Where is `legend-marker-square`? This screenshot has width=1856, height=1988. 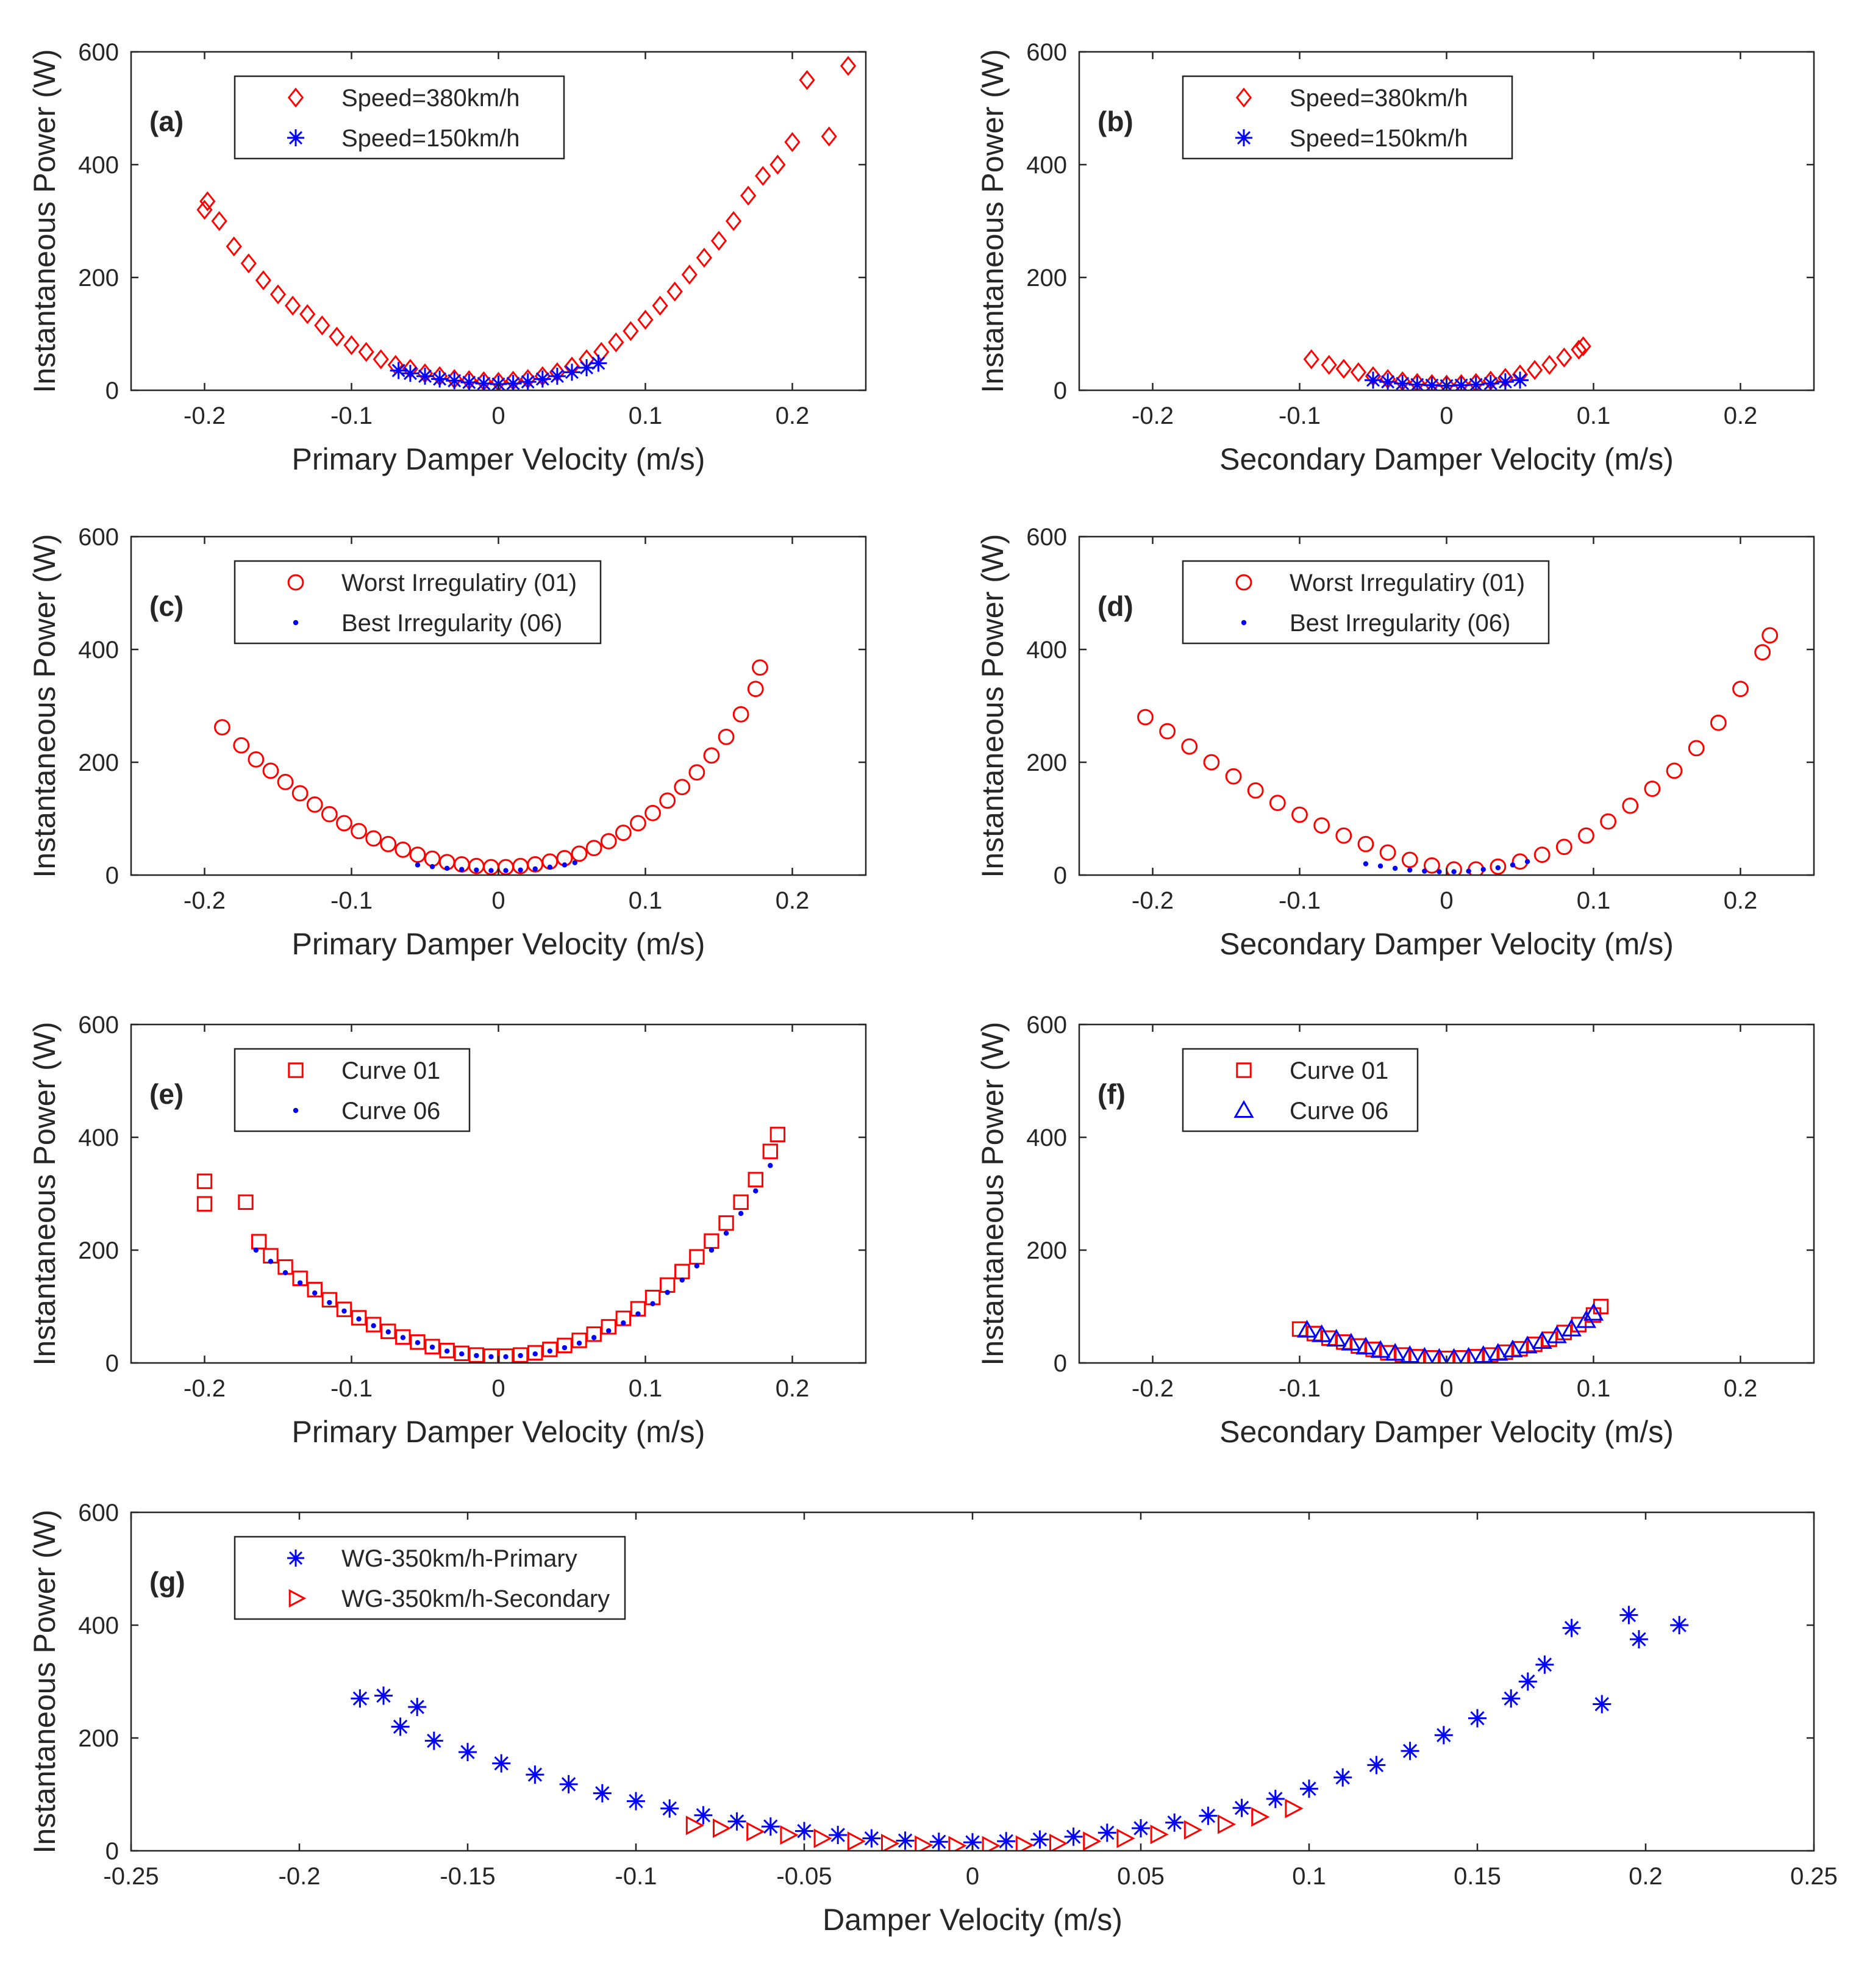
legend-marker-square is located at coordinates (1244, 1070).